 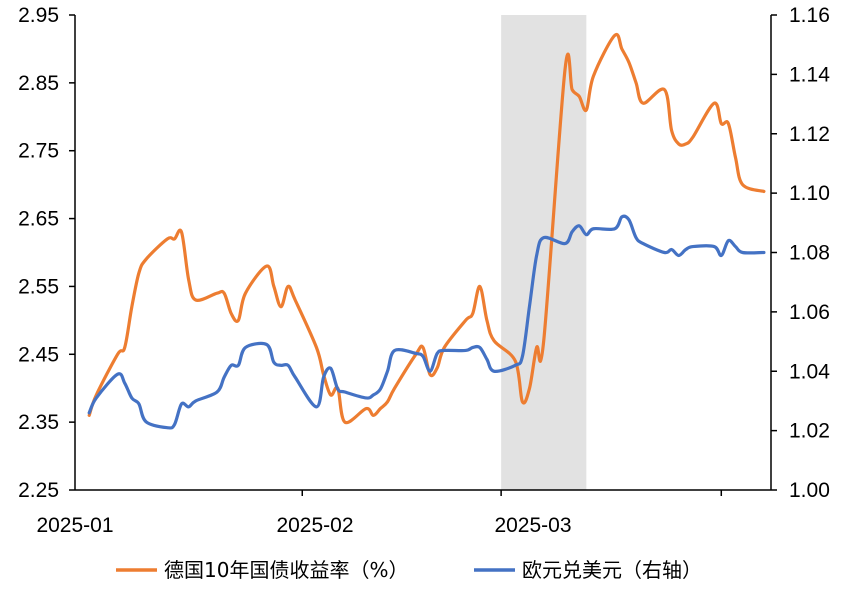 What do you see at coordinates (38, 286) in the screenshot?
I see `y-left-tick-label: 2.55` at bounding box center [38, 286].